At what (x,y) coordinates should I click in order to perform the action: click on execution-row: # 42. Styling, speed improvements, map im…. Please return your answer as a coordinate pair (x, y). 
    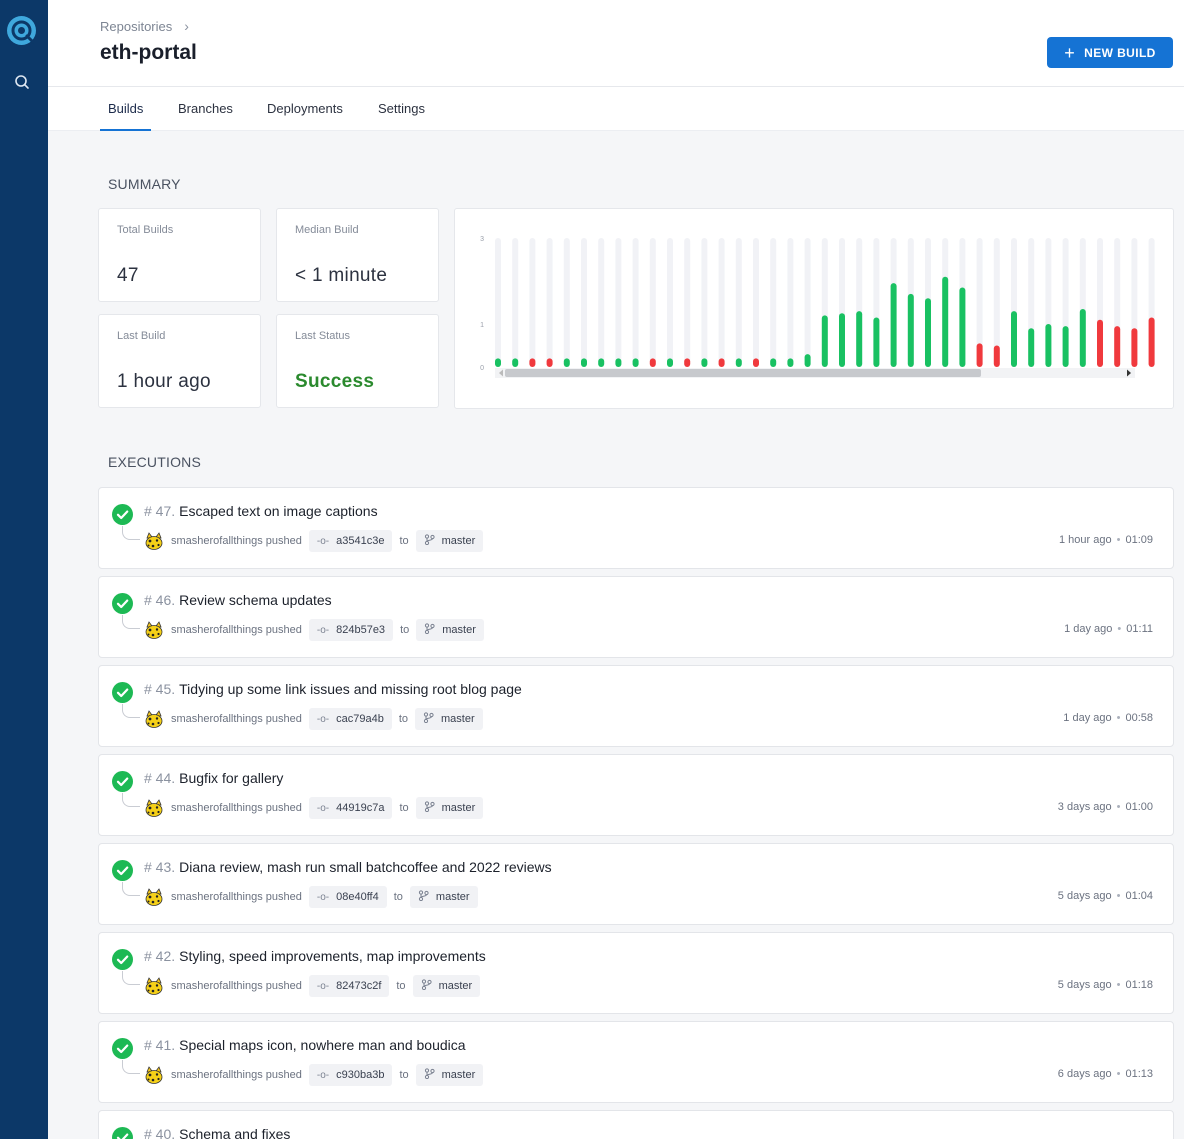
    Looking at the image, I should click on (636, 973).